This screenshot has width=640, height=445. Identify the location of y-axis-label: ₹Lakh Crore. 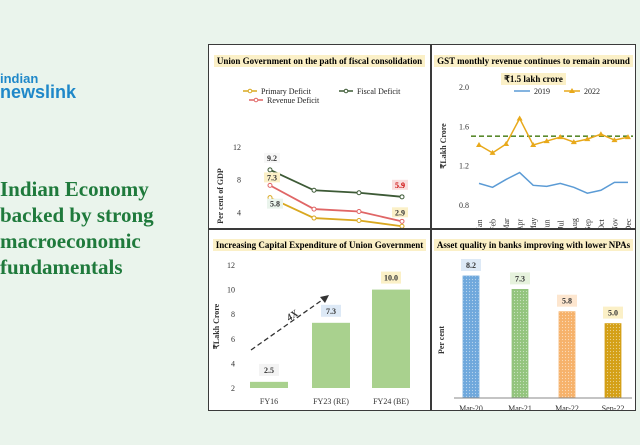
(216, 326).